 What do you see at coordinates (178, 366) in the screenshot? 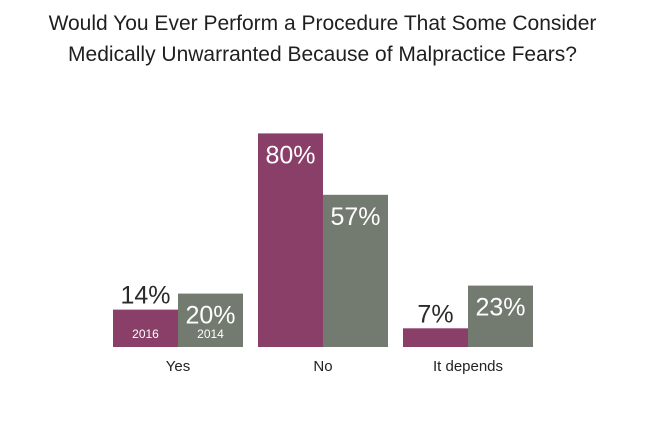
I see `category-label-yes: Yes` at bounding box center [178, 366].